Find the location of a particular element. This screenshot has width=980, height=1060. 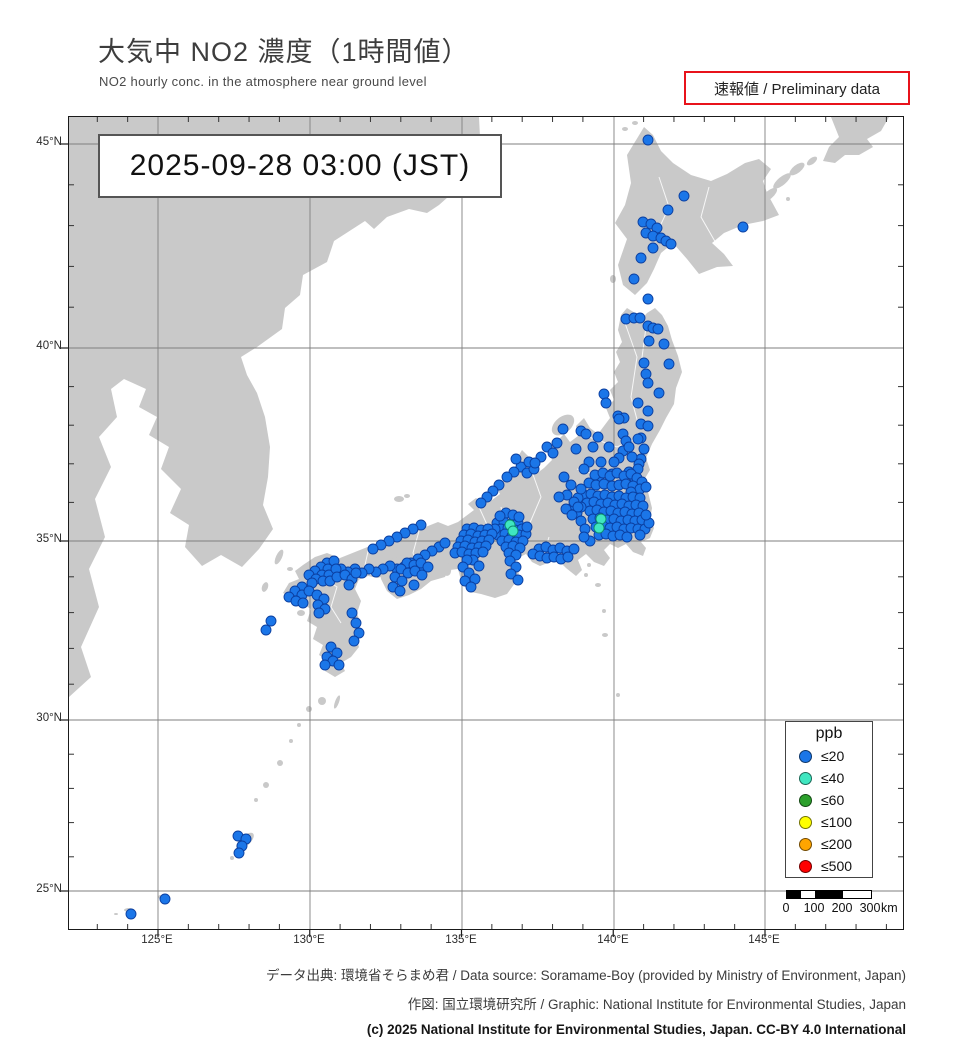

longitude-axis-label: 145°E is located at coordinates (764, 940).